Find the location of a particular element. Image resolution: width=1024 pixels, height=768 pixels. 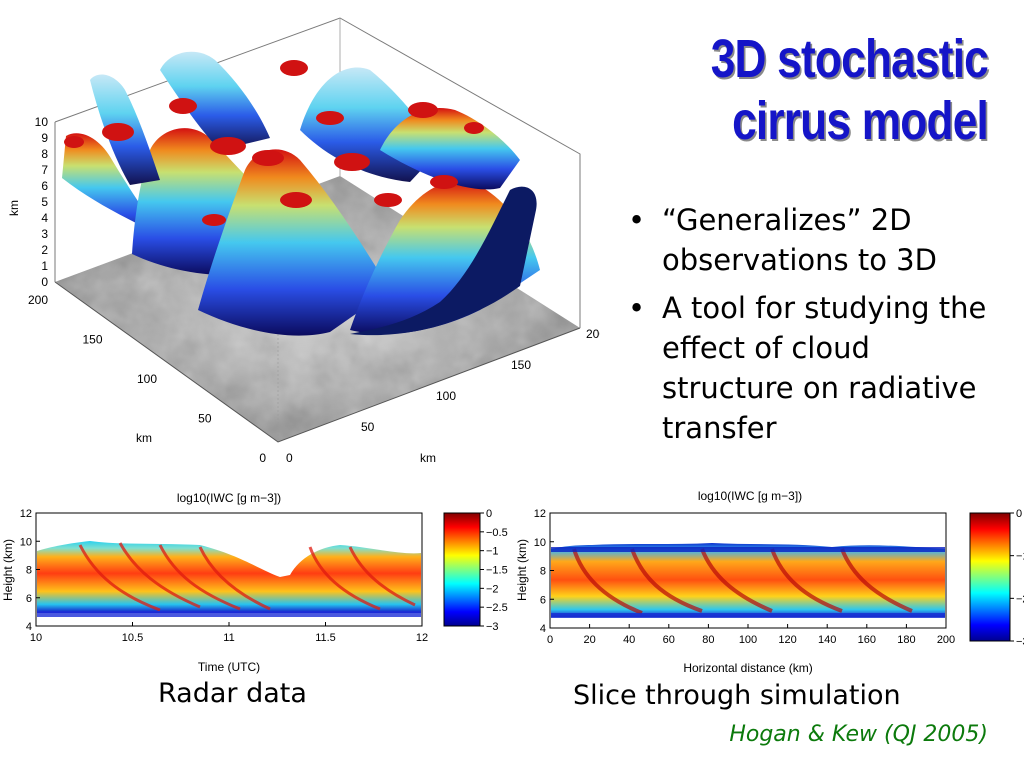

y-tick-label: 8 is located at coordinates (29, 571).